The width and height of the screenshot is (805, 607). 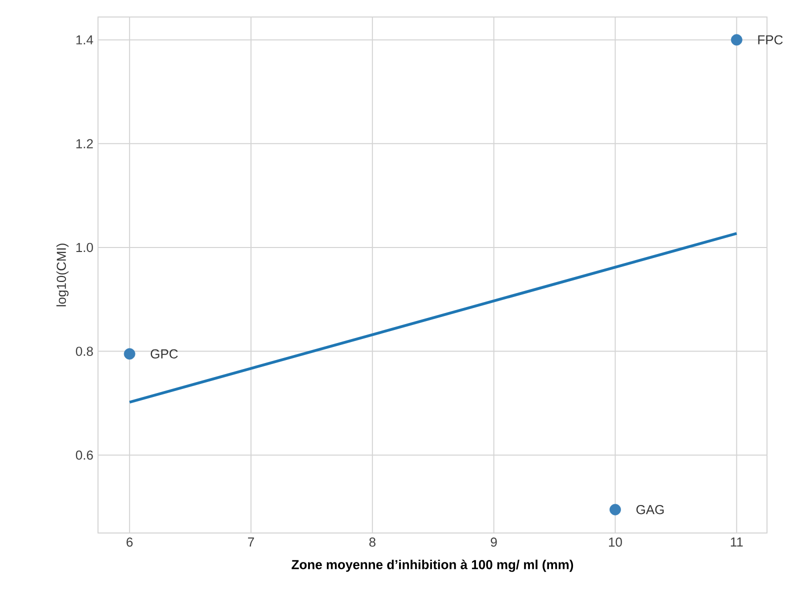 What do you see at coordinates (62, 275) in the screenshot?
I see `y-axis-title: log10(CMI)` at bounding box center [62, 275].